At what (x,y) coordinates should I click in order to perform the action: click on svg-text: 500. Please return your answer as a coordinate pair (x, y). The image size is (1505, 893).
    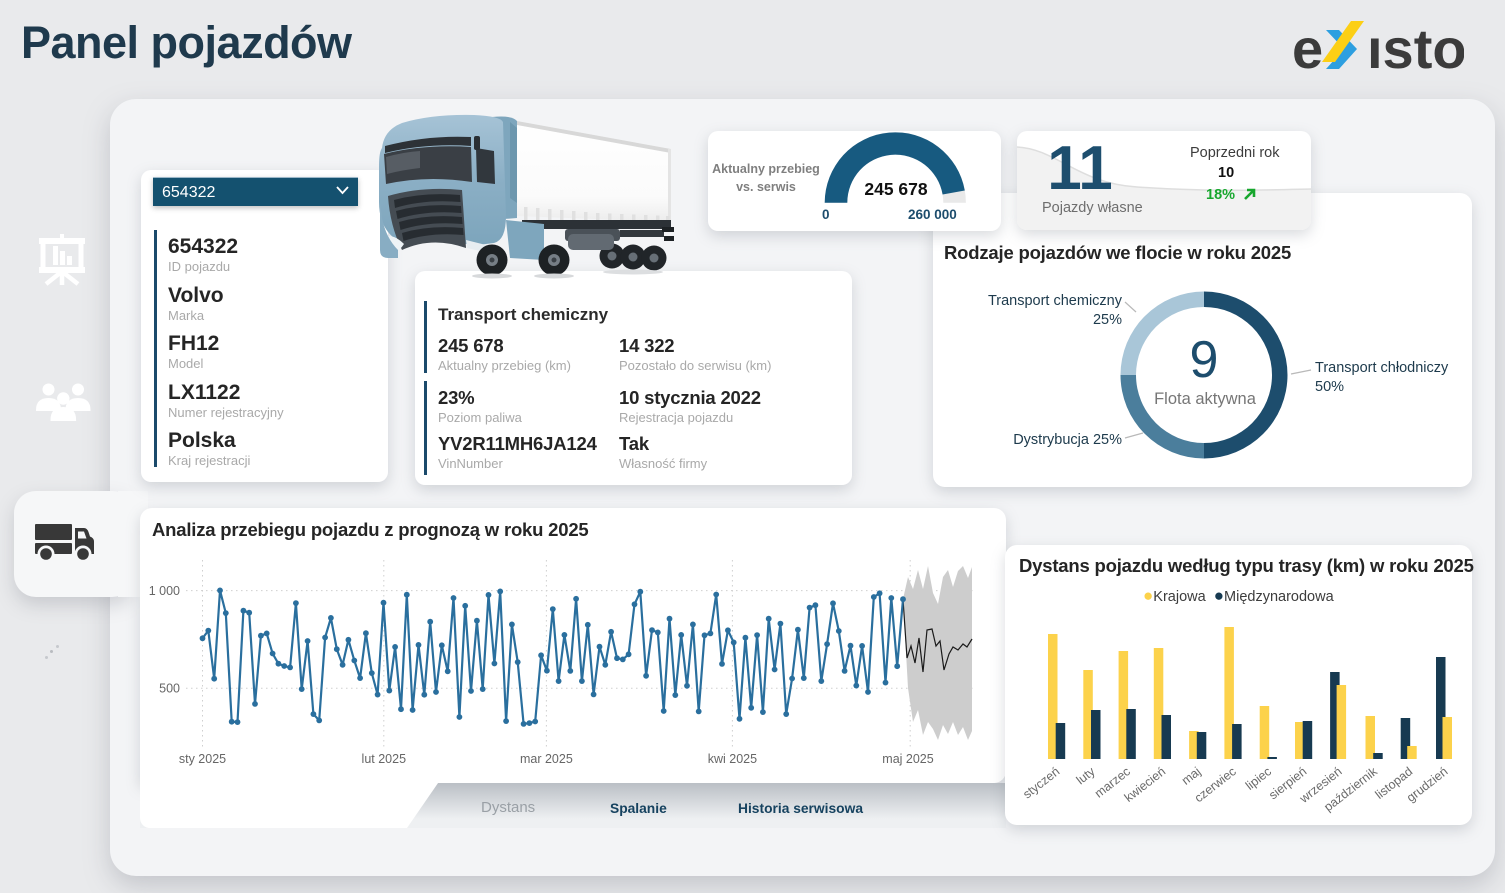
    Looking at the image, I should click on (169, 689).